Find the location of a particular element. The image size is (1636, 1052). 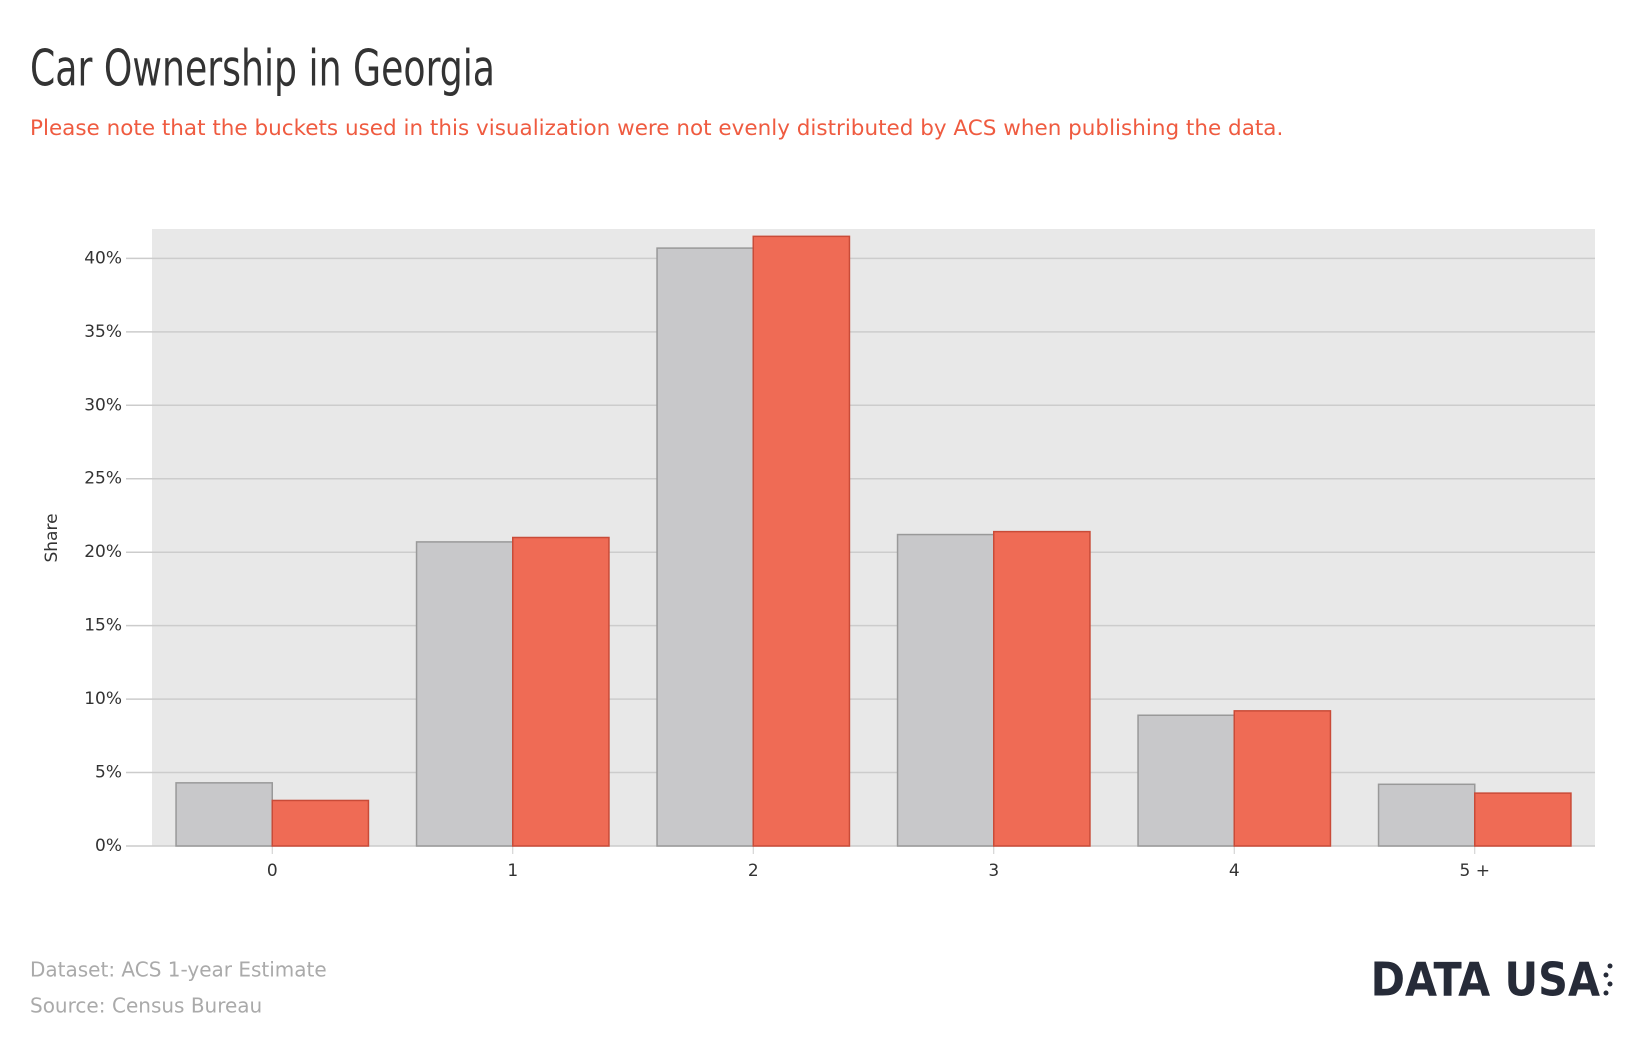

y-tick-label: 40% is located at coordinates (103, 258).